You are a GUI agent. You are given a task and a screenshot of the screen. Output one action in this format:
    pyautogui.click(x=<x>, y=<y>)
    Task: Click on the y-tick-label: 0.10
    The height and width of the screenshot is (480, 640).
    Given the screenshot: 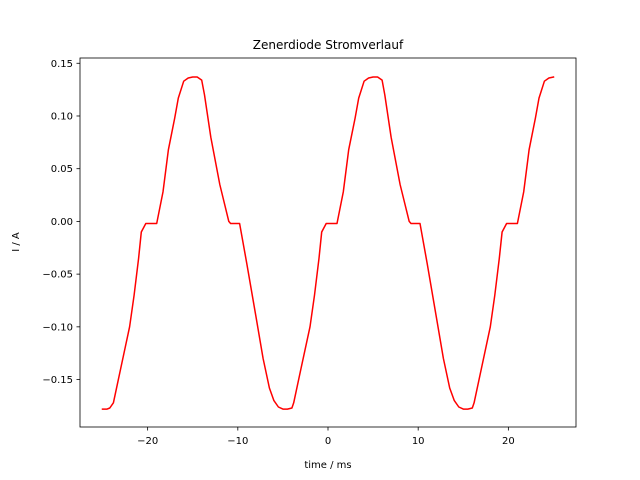 What is the action you would take?
    pyautogui.click(x=62, y=116)
    